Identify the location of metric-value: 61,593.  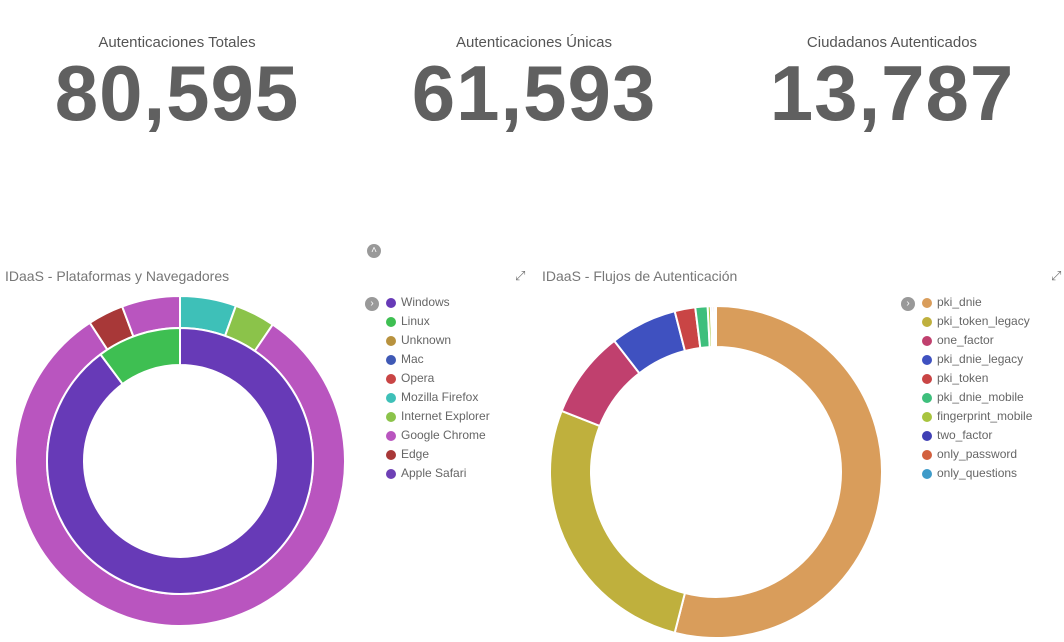
(534, 93).